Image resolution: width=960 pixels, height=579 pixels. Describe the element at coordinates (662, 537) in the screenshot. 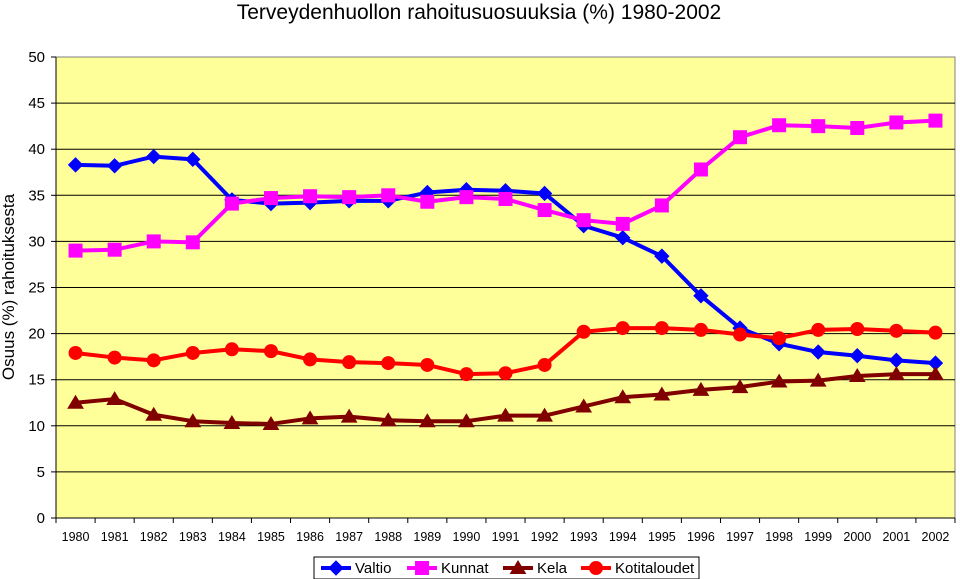

I see `x-tick-label: 1995` at that location.